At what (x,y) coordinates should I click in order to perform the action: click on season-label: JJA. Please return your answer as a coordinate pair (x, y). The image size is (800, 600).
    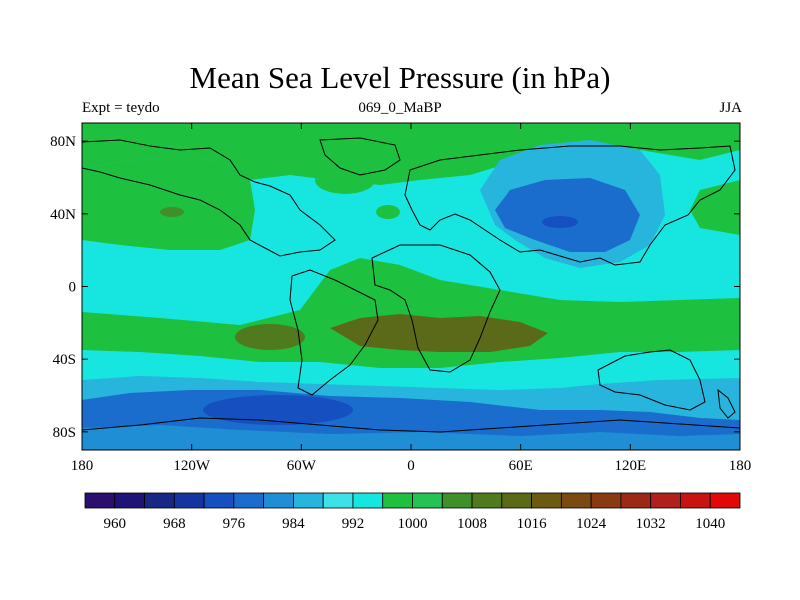
    Looking at the image, I should click on (730, 108).